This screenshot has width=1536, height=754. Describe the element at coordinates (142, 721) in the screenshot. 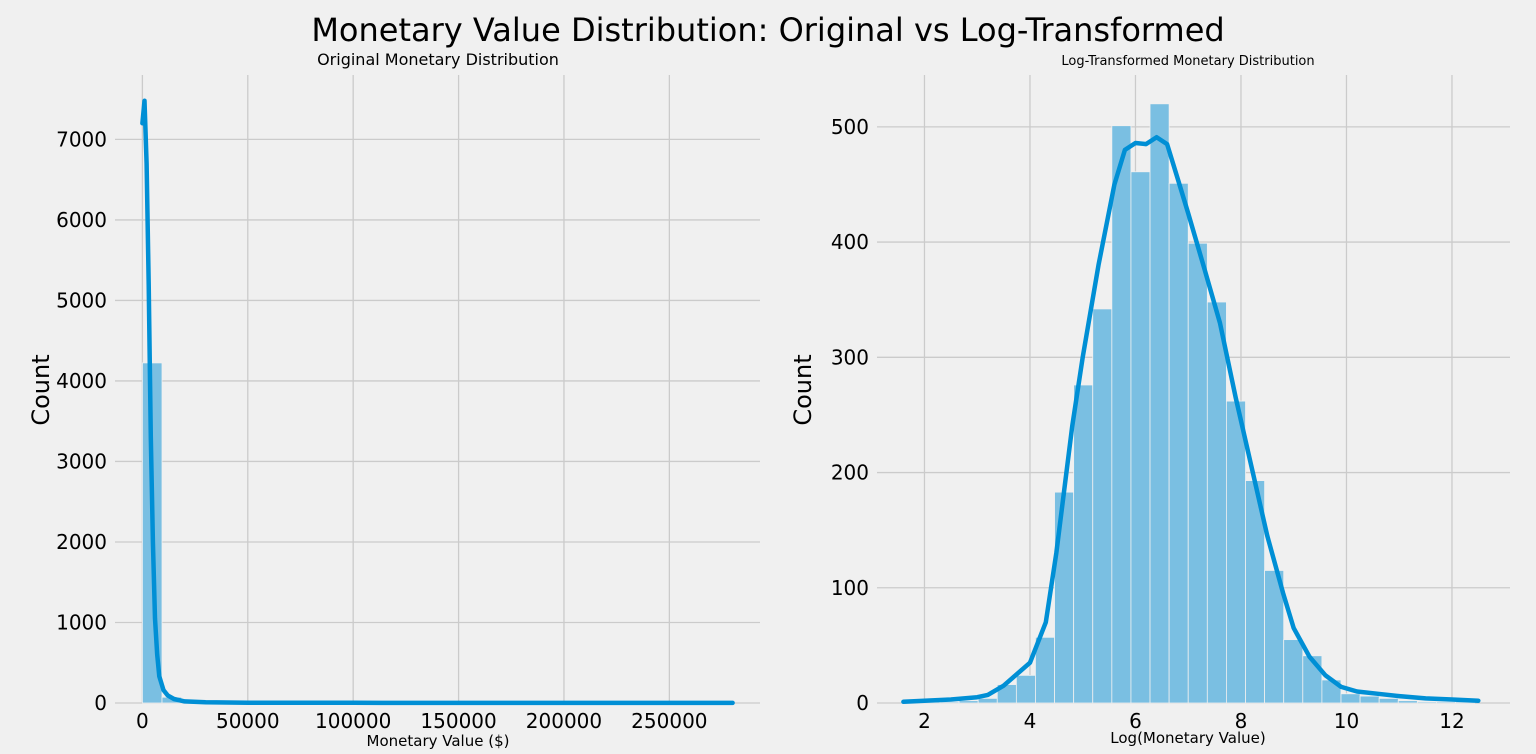

I see `original-x-tick-label: 0` at that location.